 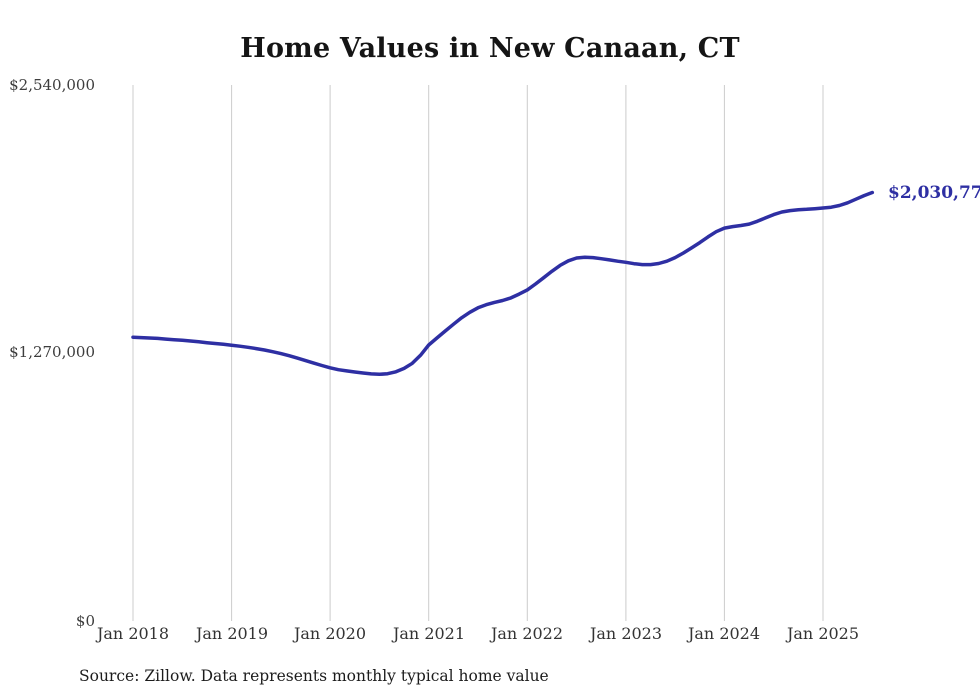 I want to click on latest-value-label: $2,030,774, so click(x=934, y=193).